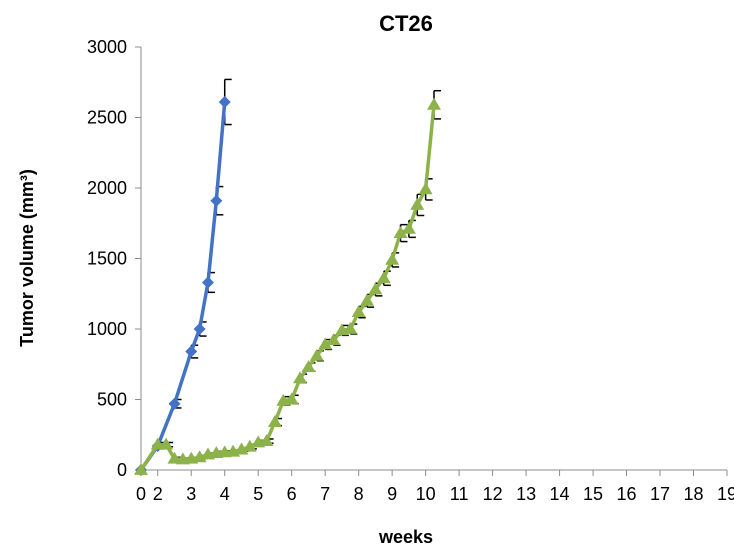 Image resolution: width=734 pixels, height=550 pixels. I want to click on x-tick-label: 13, so click(526, 494).